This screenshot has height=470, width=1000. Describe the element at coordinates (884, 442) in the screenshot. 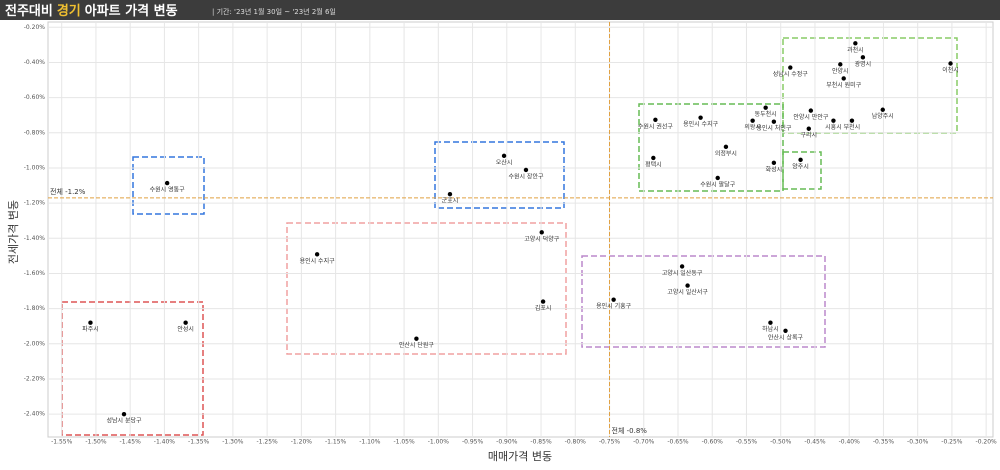

I see `x-tick-label: -0.35%` at that location.